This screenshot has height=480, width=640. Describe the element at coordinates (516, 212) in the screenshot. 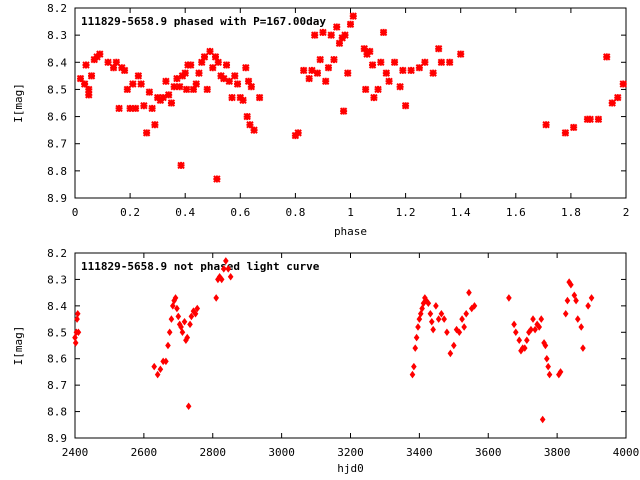

I see `x-tick-label: 1.6` at that location.